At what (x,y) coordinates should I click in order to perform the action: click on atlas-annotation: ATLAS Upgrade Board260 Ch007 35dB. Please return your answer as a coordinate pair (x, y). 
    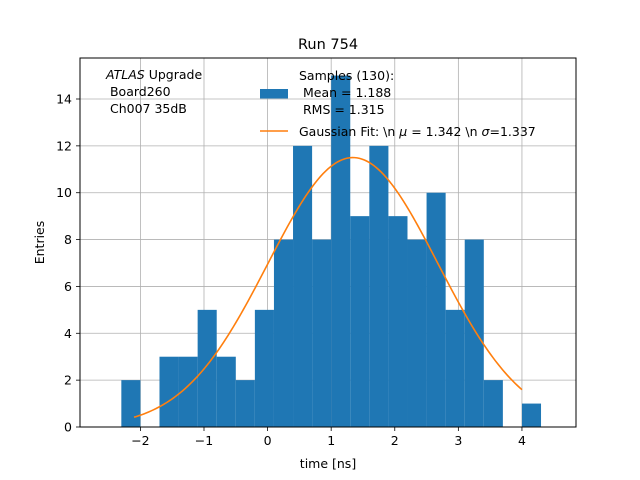
    Looking at the image, I should click on (153, 91).